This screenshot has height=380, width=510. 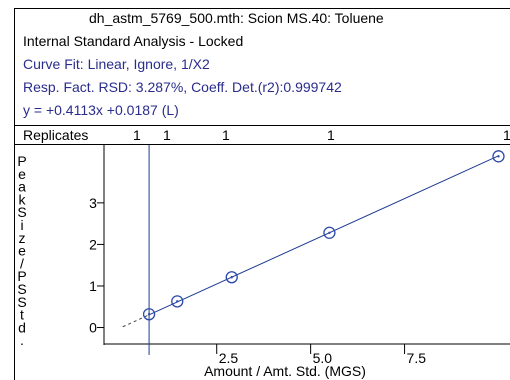 I want to click on fit-equation: y = +0.4113x +0.0187 (L), so click(x=101, y=110).